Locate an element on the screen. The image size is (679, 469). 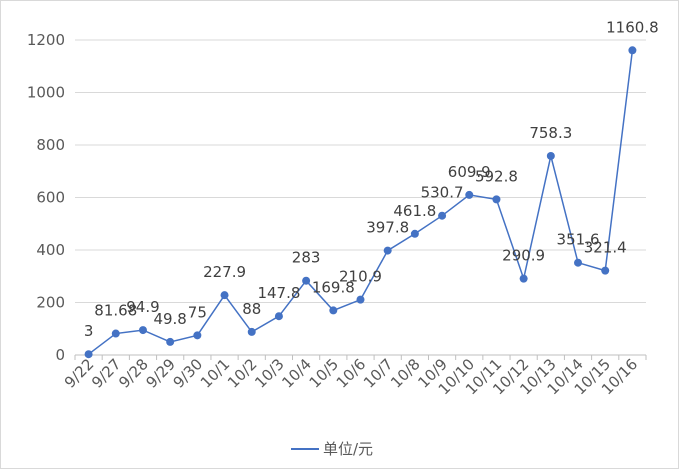
x-tick-label: 10/2 is located at coordinates (242, 373).